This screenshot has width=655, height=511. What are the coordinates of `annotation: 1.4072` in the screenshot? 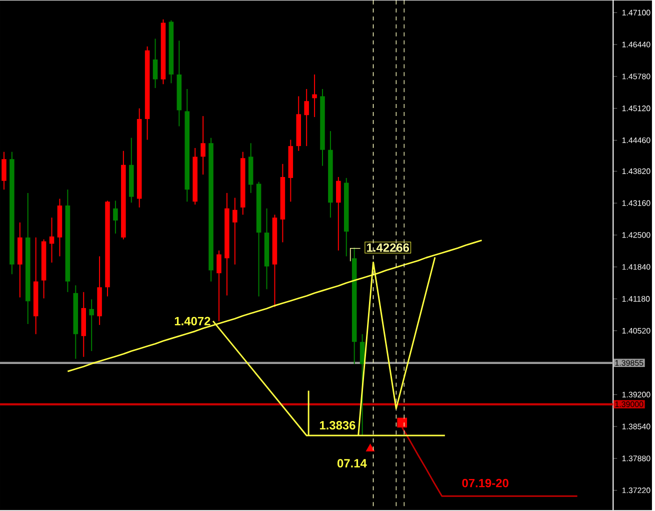 It's located at (192, 321).